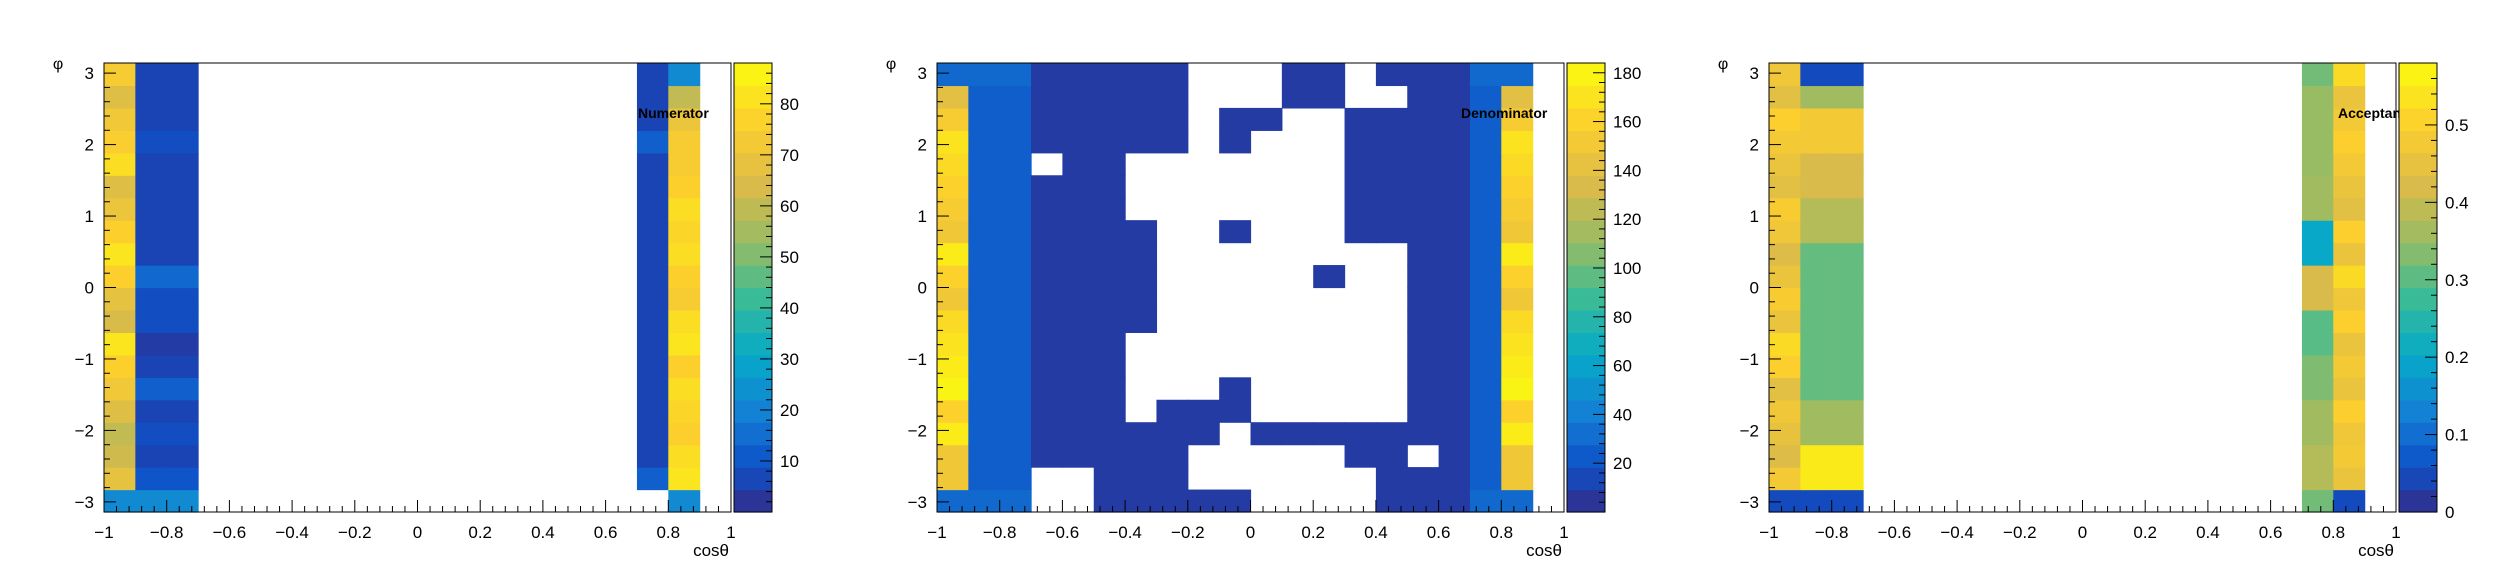 The height and width of the screenshot is (572, 2496). What do you see at coordinates (673, 113) in the screenshot?
I see `plot-title: Numerator` at bounding box center [673, 113].